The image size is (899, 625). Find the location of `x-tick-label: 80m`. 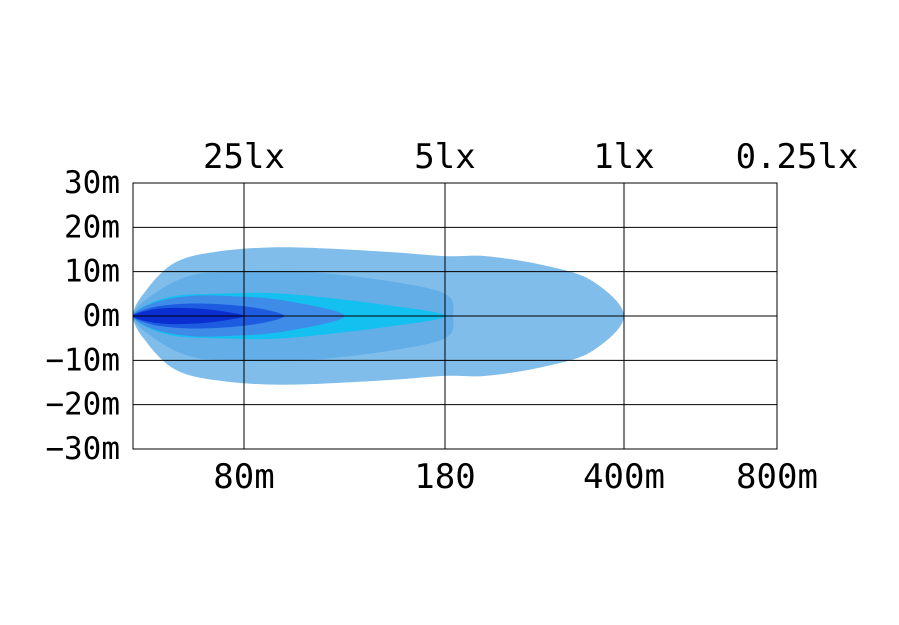

x-tick-label: 80m is located at coordinates (243, 477).